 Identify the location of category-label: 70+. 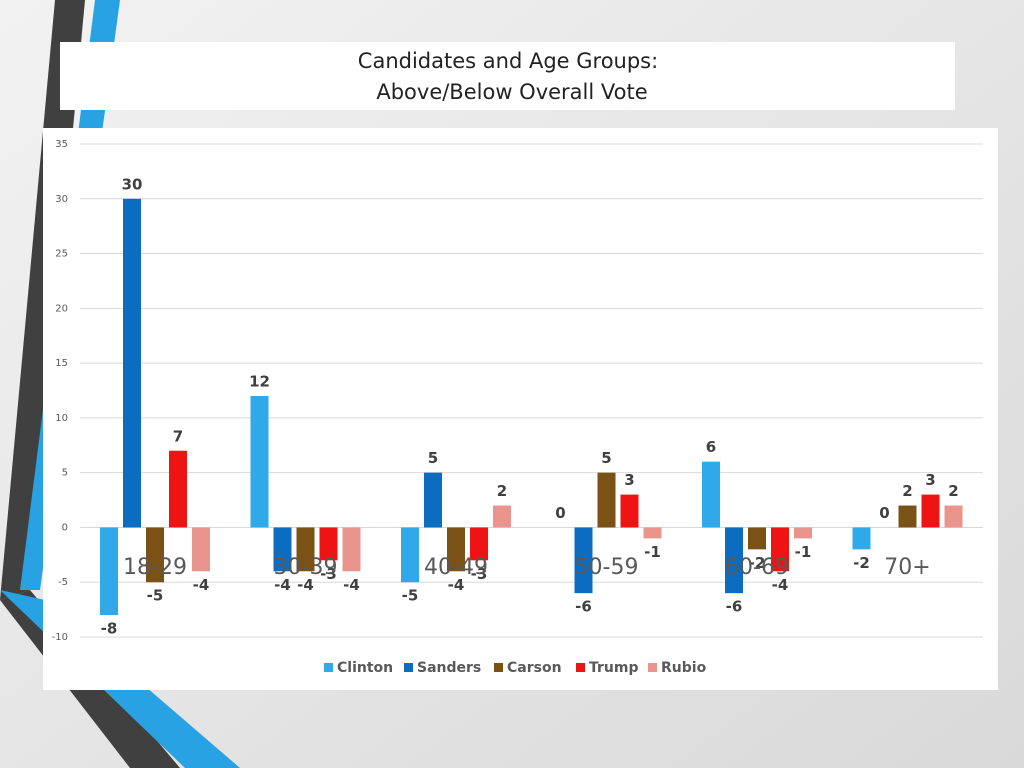
(907, 567).